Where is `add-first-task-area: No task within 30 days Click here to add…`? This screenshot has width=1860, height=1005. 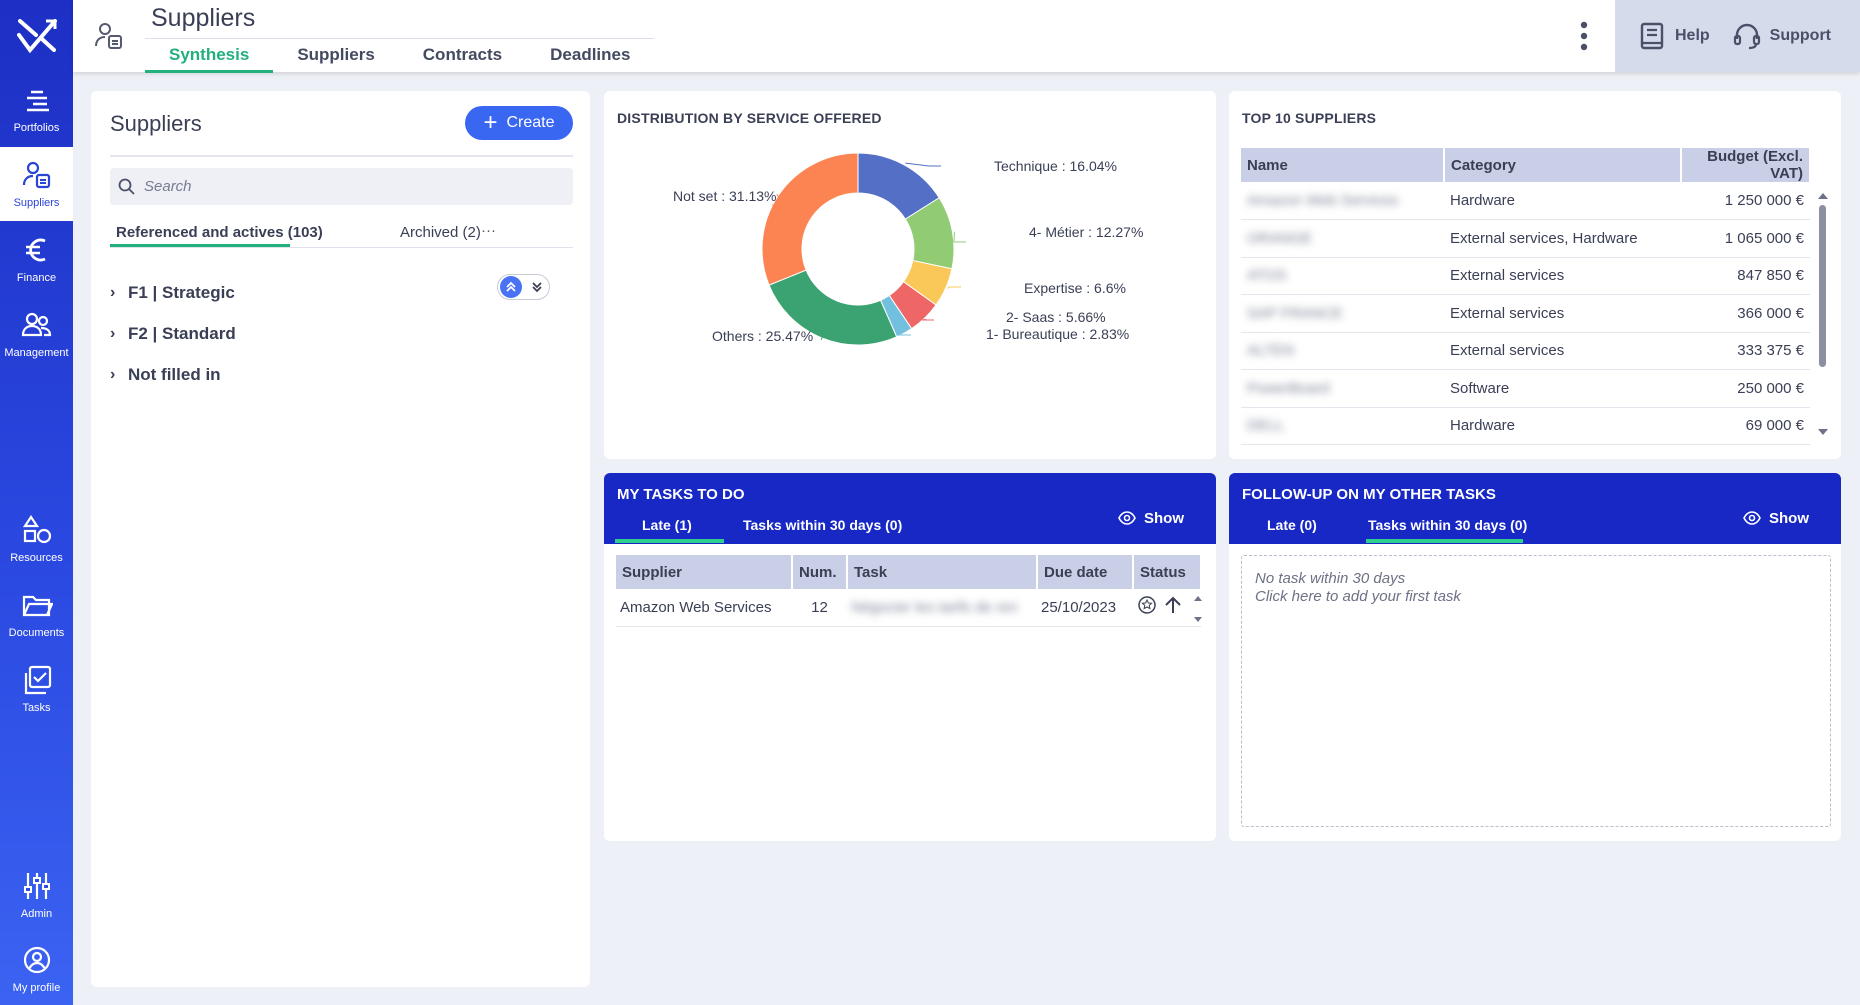 add-first-task-area: No task within 30 days Click here to add… is located at coordinates (1536, 691).